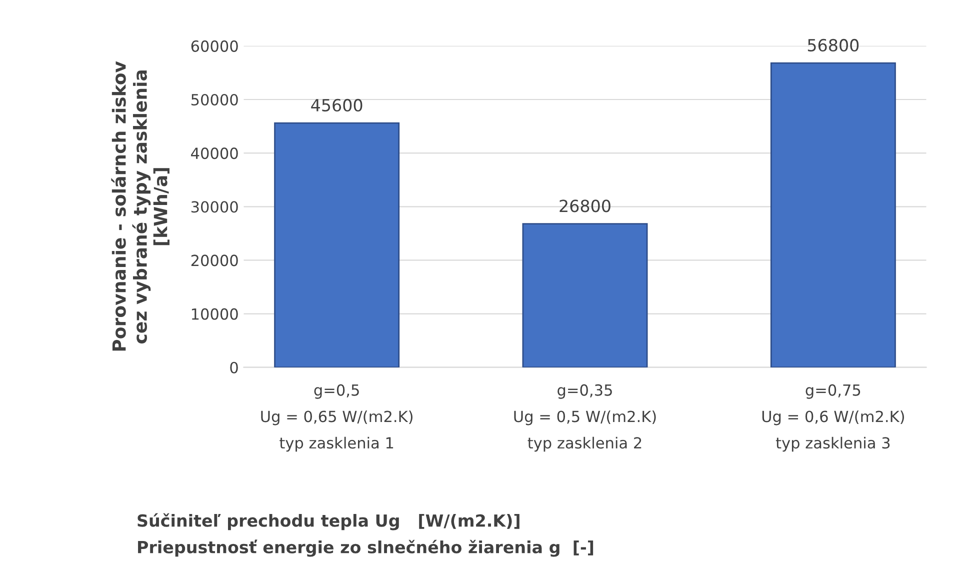 Image resolution: width=975 pixels, height=574 pixels. Describe the element at coordinates (336, 105) in the screenshot. I see `data-label: 45600` at that location.